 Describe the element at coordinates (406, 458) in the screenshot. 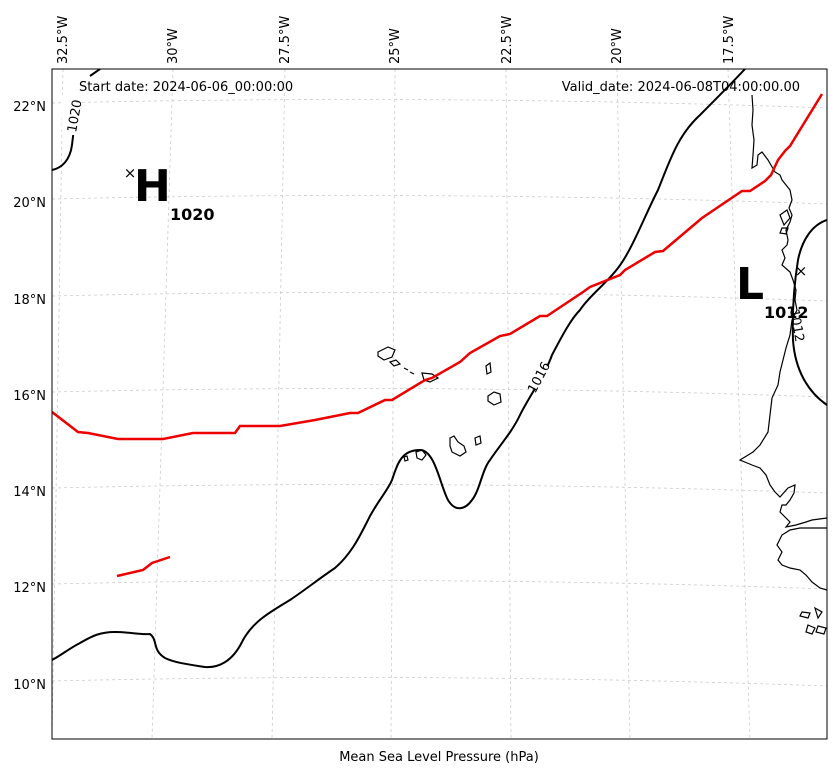

I see `cape-verde-brava` at that location.